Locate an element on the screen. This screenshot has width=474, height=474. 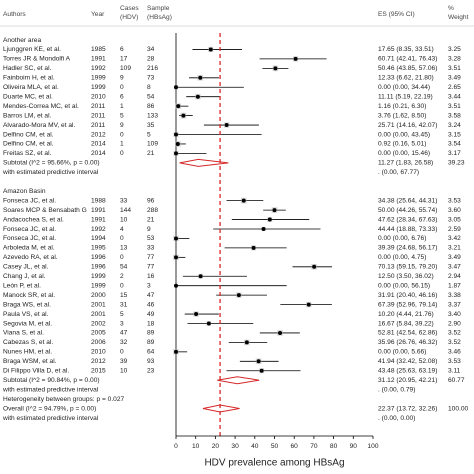
author: Braga WS, et al. is located at coordinates (27, 304).